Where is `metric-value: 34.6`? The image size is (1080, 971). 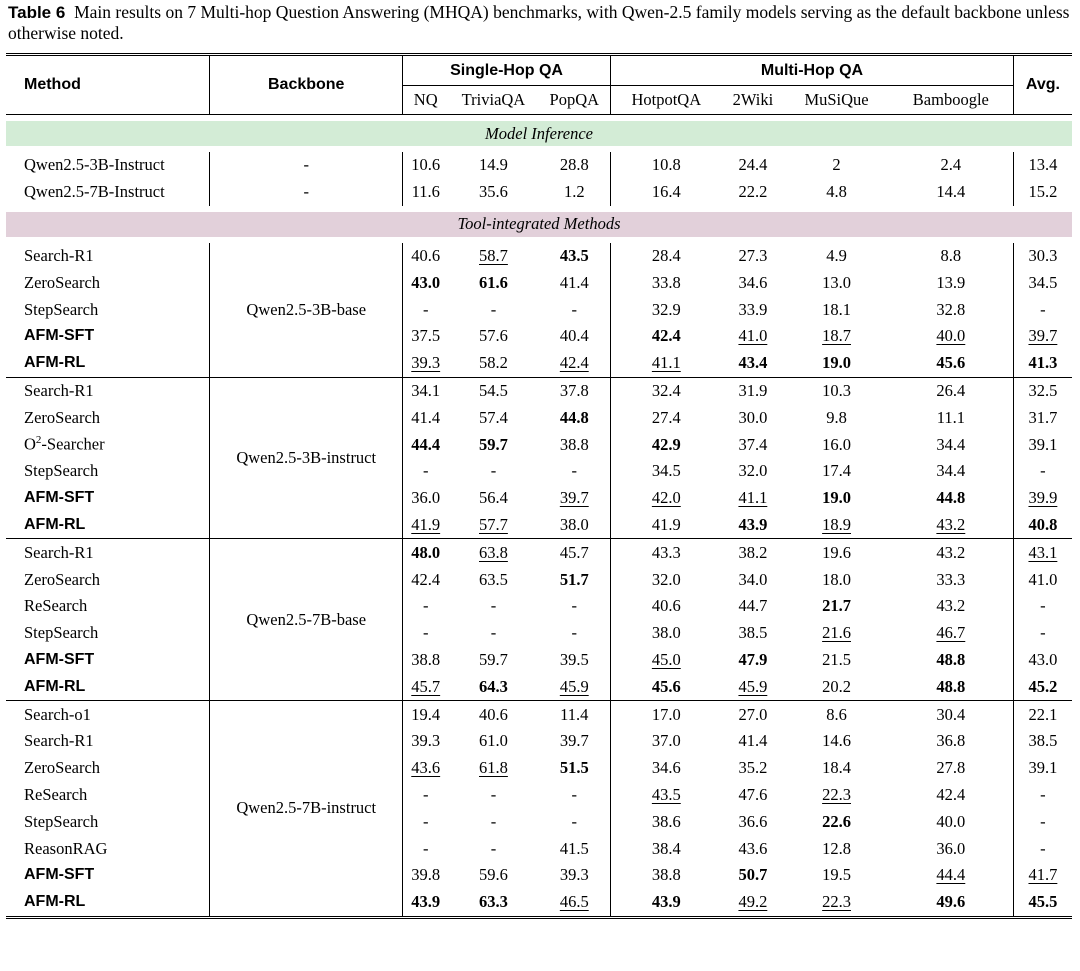
metric-value: 34.6 is located at coordinates (753, 282).